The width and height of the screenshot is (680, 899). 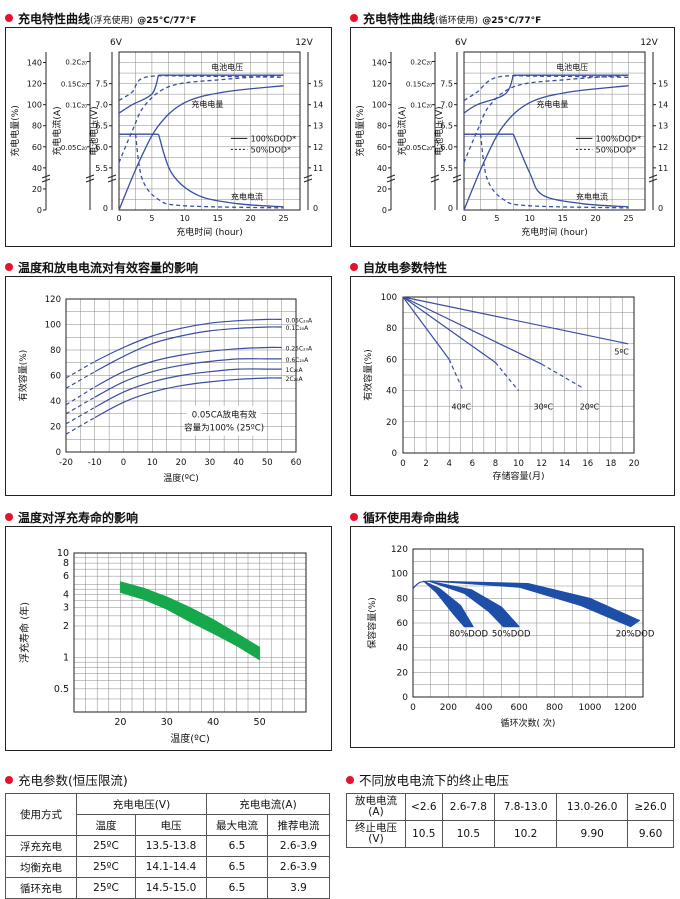 I want to click on y-tick-label: 20, so click(x=391, y=423).